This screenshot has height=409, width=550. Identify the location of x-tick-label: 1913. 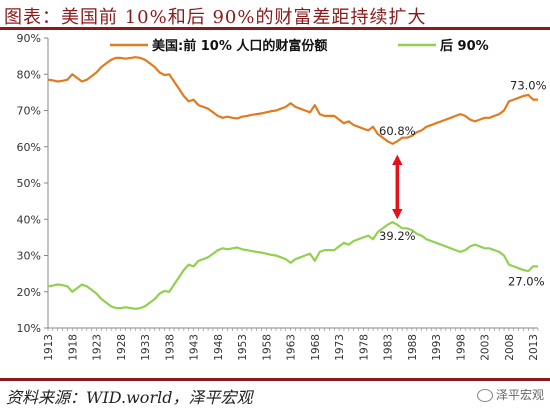
(49, 347).